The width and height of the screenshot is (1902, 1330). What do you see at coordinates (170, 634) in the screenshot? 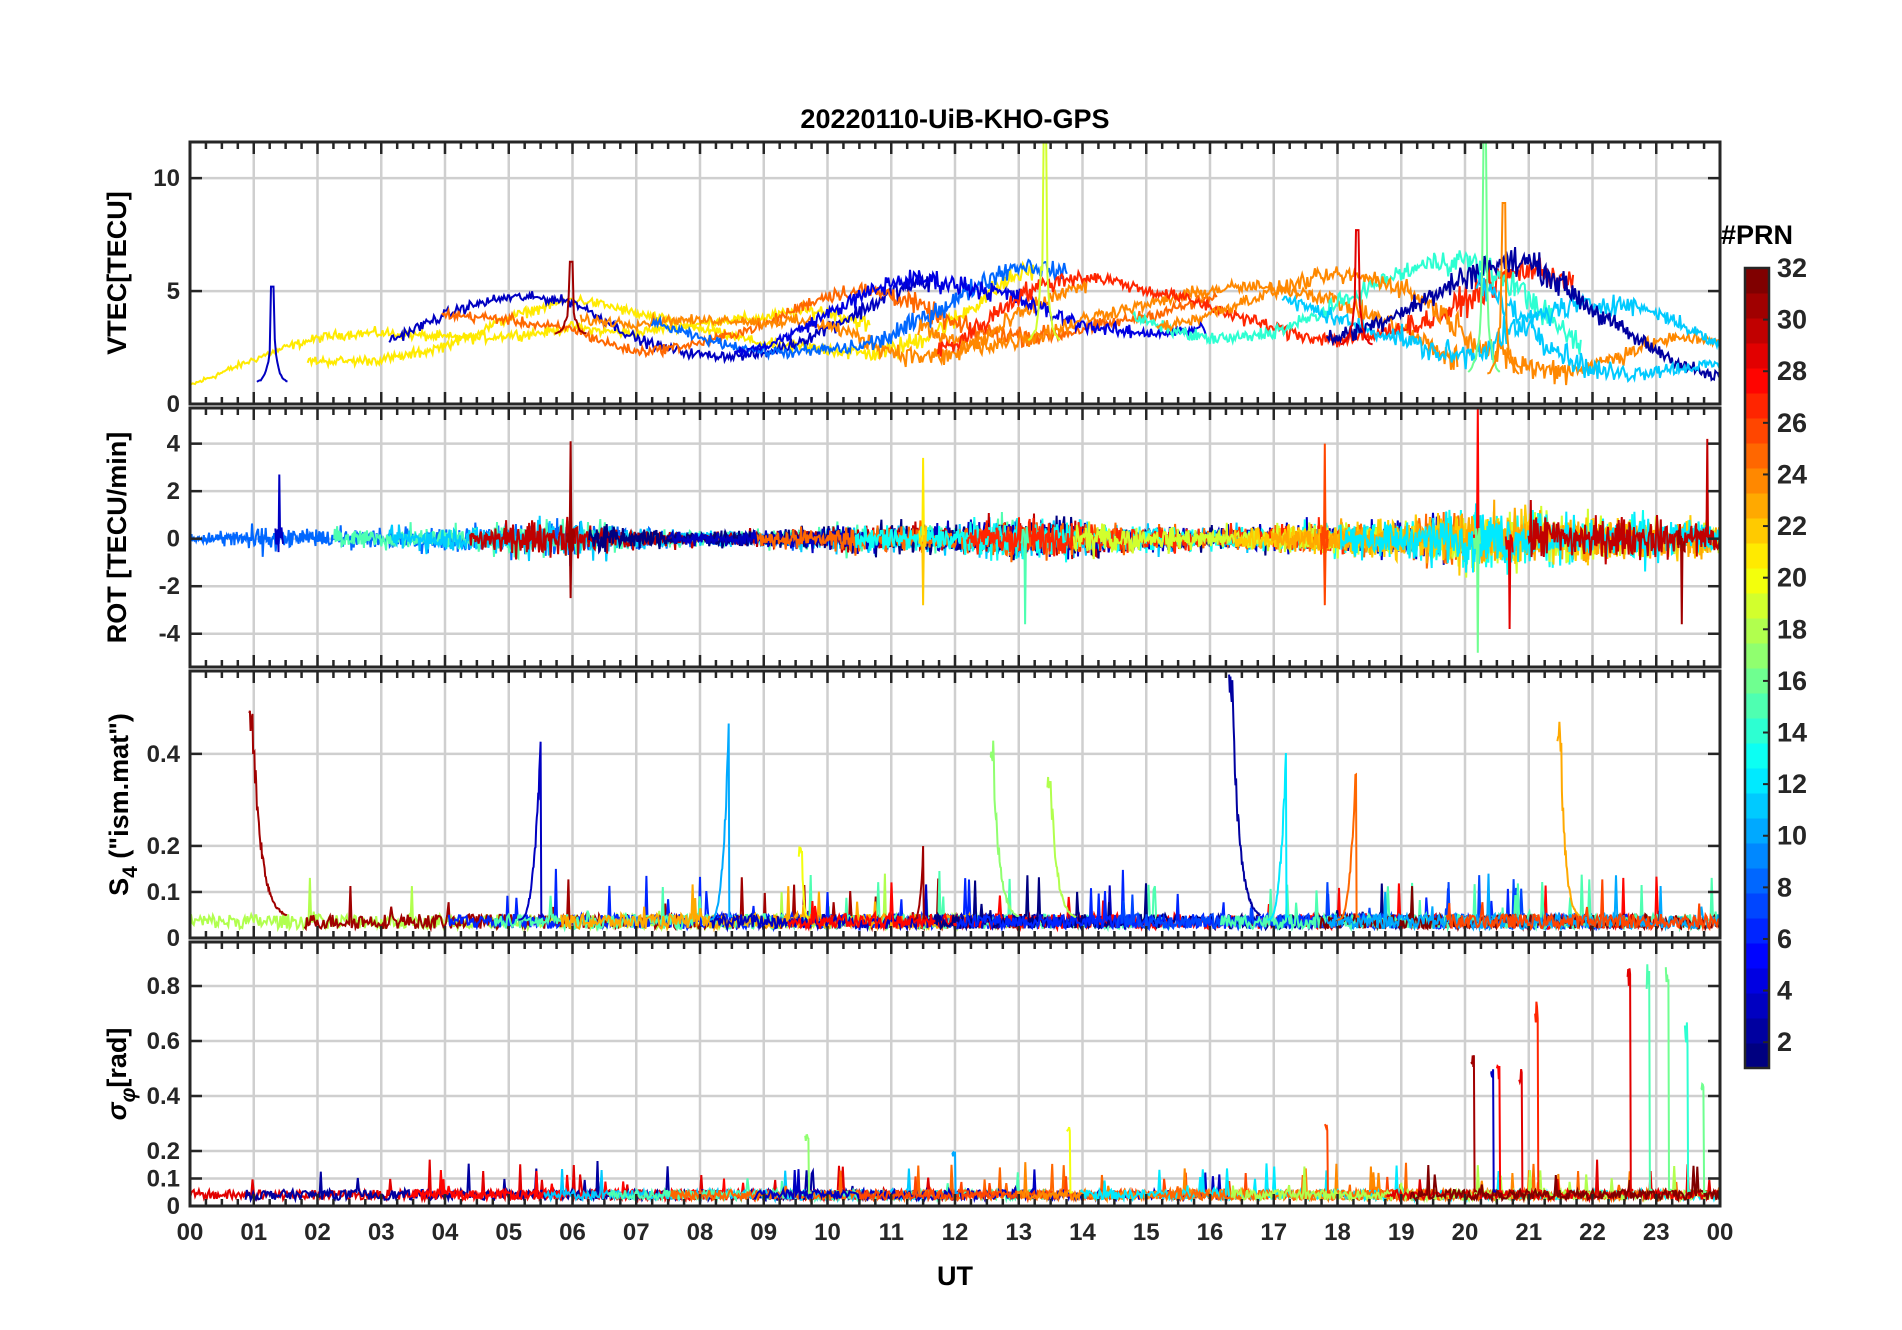
I see `y-tick-label: -4` at bounding box center [170, 634].